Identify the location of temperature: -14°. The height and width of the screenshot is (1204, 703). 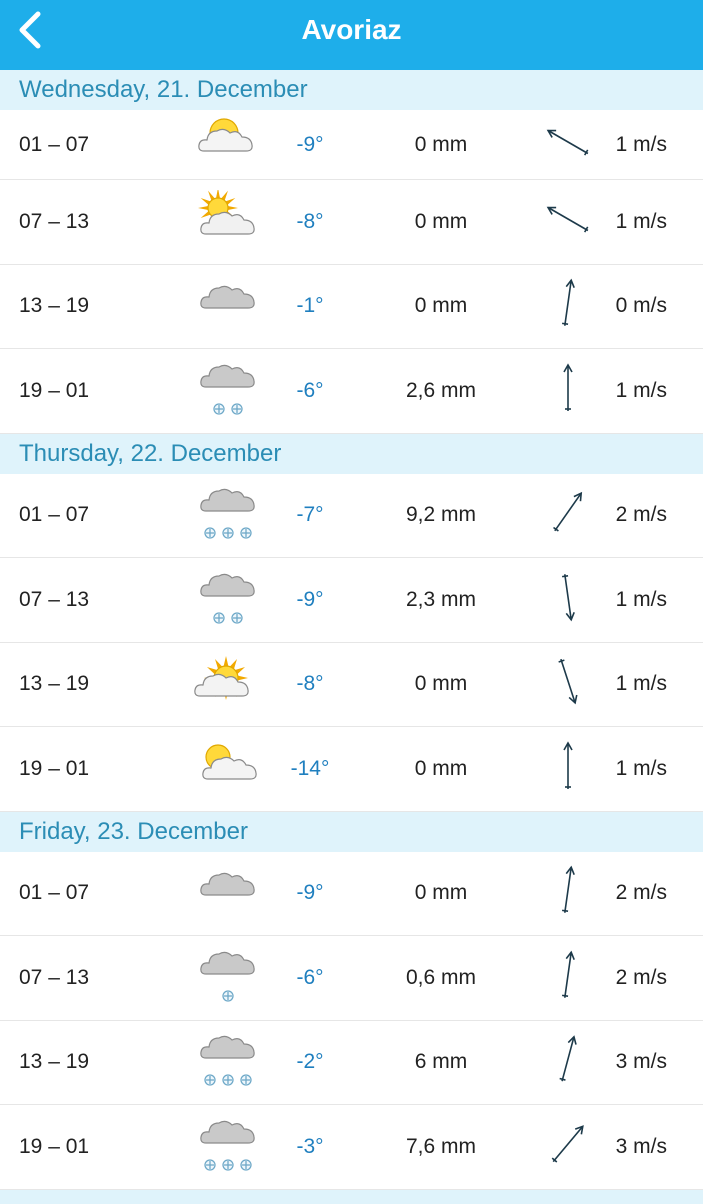
(310, 768).